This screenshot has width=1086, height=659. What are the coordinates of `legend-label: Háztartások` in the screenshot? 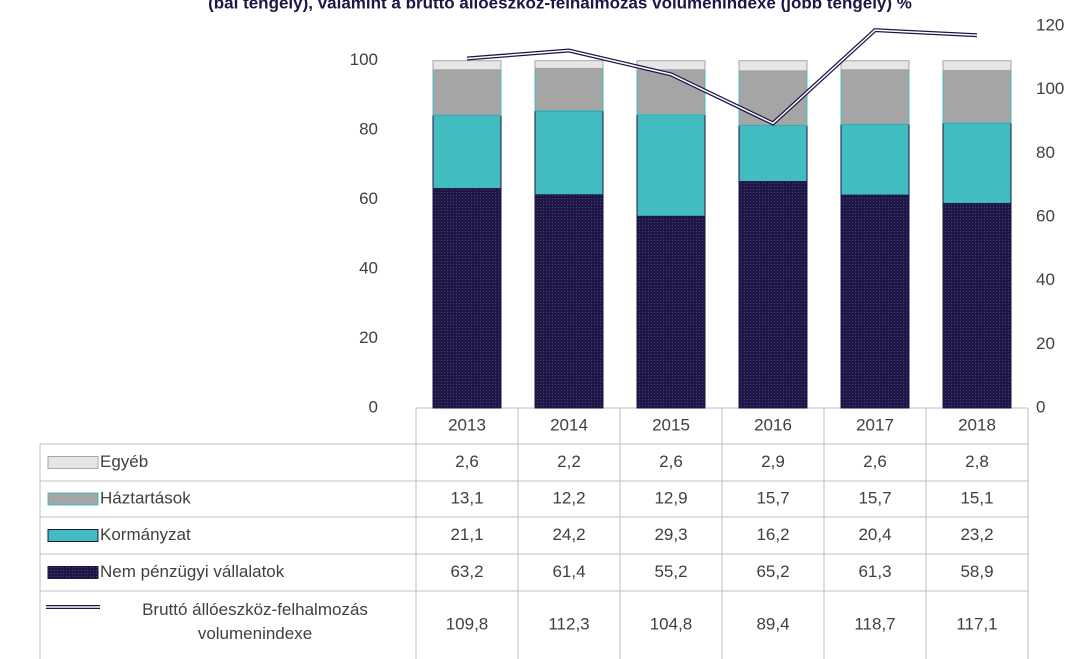 It's located at (145, 497).